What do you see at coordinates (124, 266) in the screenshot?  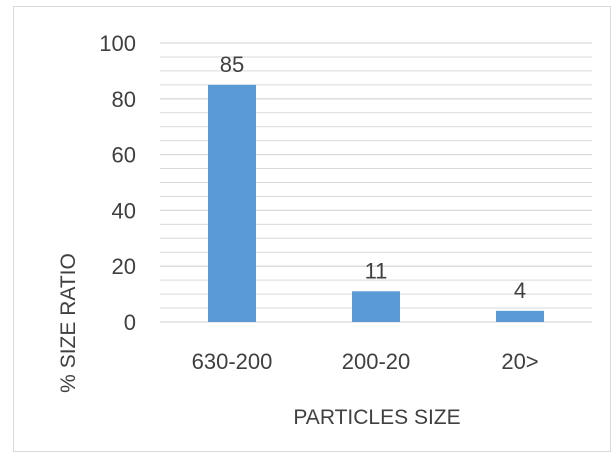 I see `y-tick-label: 20` at bounding box center [124, 266].